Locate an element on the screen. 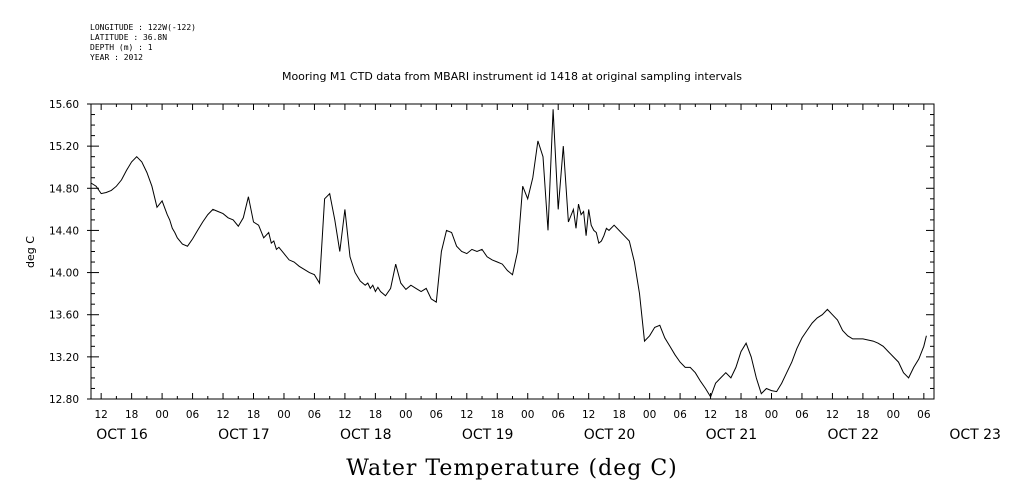  y-tick-label: 13.60 is located at coordinates (64, 316).